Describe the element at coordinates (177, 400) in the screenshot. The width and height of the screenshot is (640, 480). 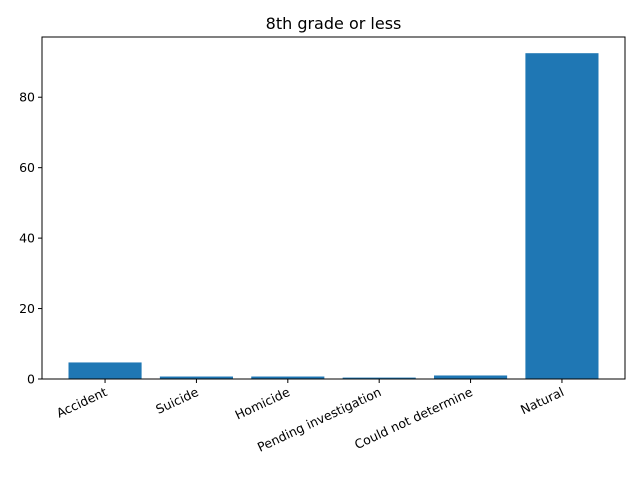
I see `x-tick-label: Suicide` at that location.